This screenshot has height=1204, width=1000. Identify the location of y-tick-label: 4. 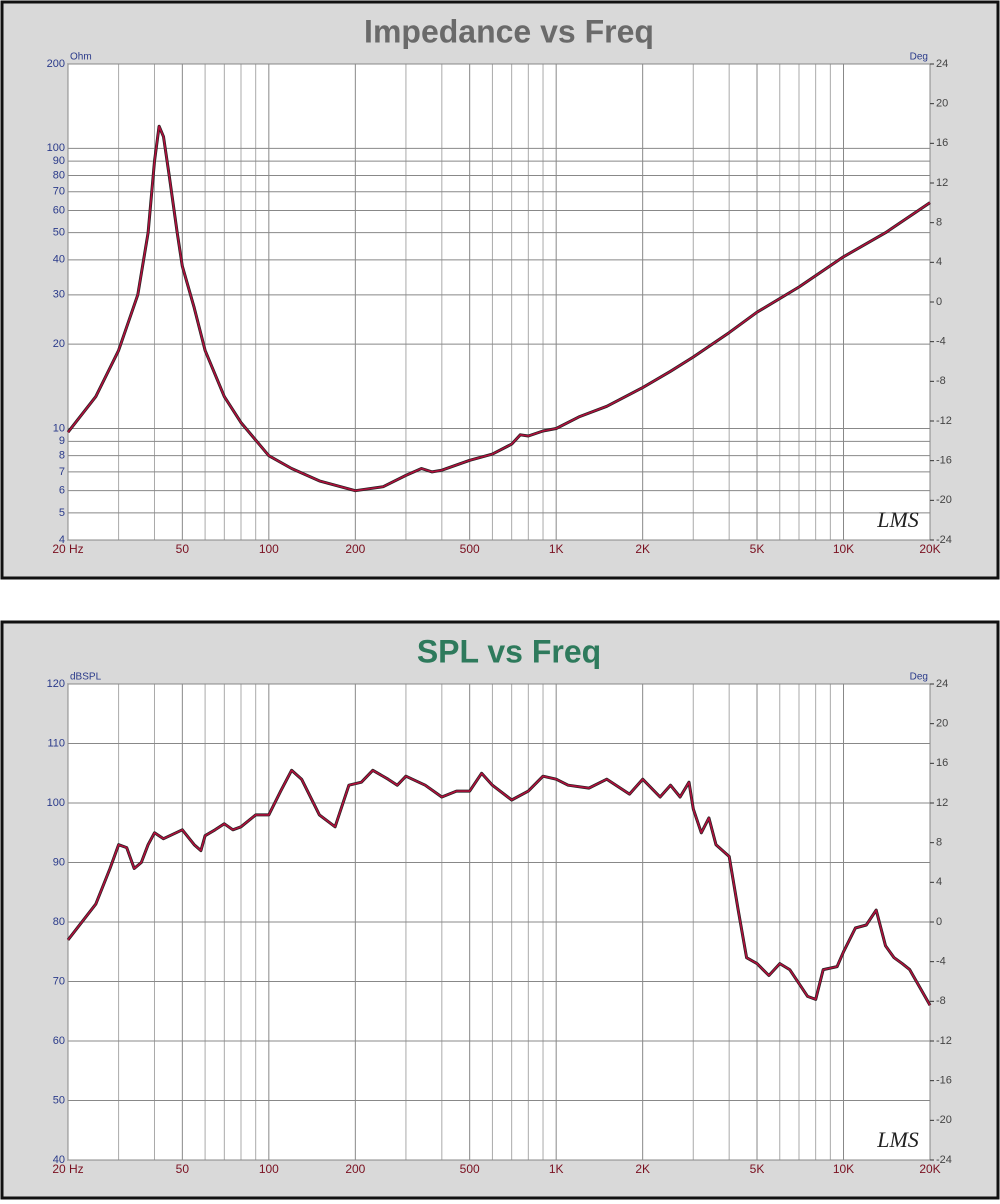
(62, 540).